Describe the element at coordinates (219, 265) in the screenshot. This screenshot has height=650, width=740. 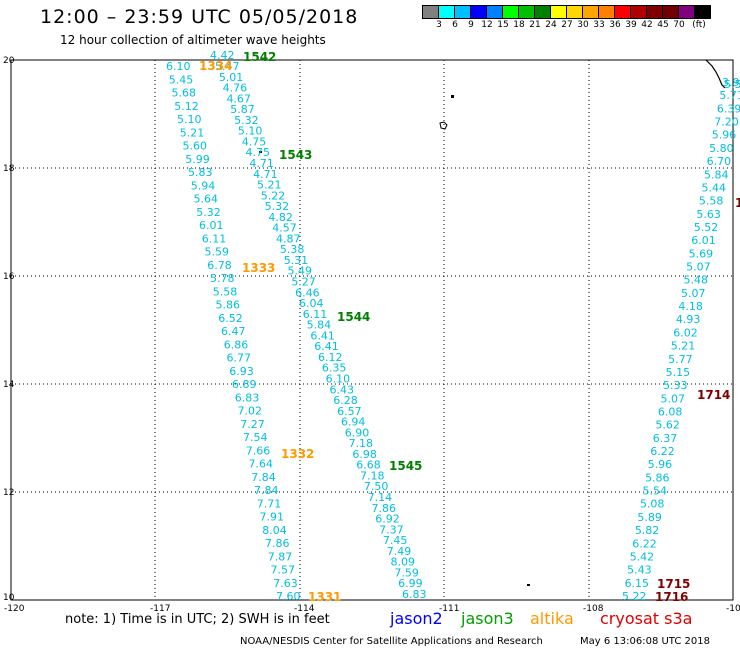
I see `wave-height-value: 6.78` at that location.